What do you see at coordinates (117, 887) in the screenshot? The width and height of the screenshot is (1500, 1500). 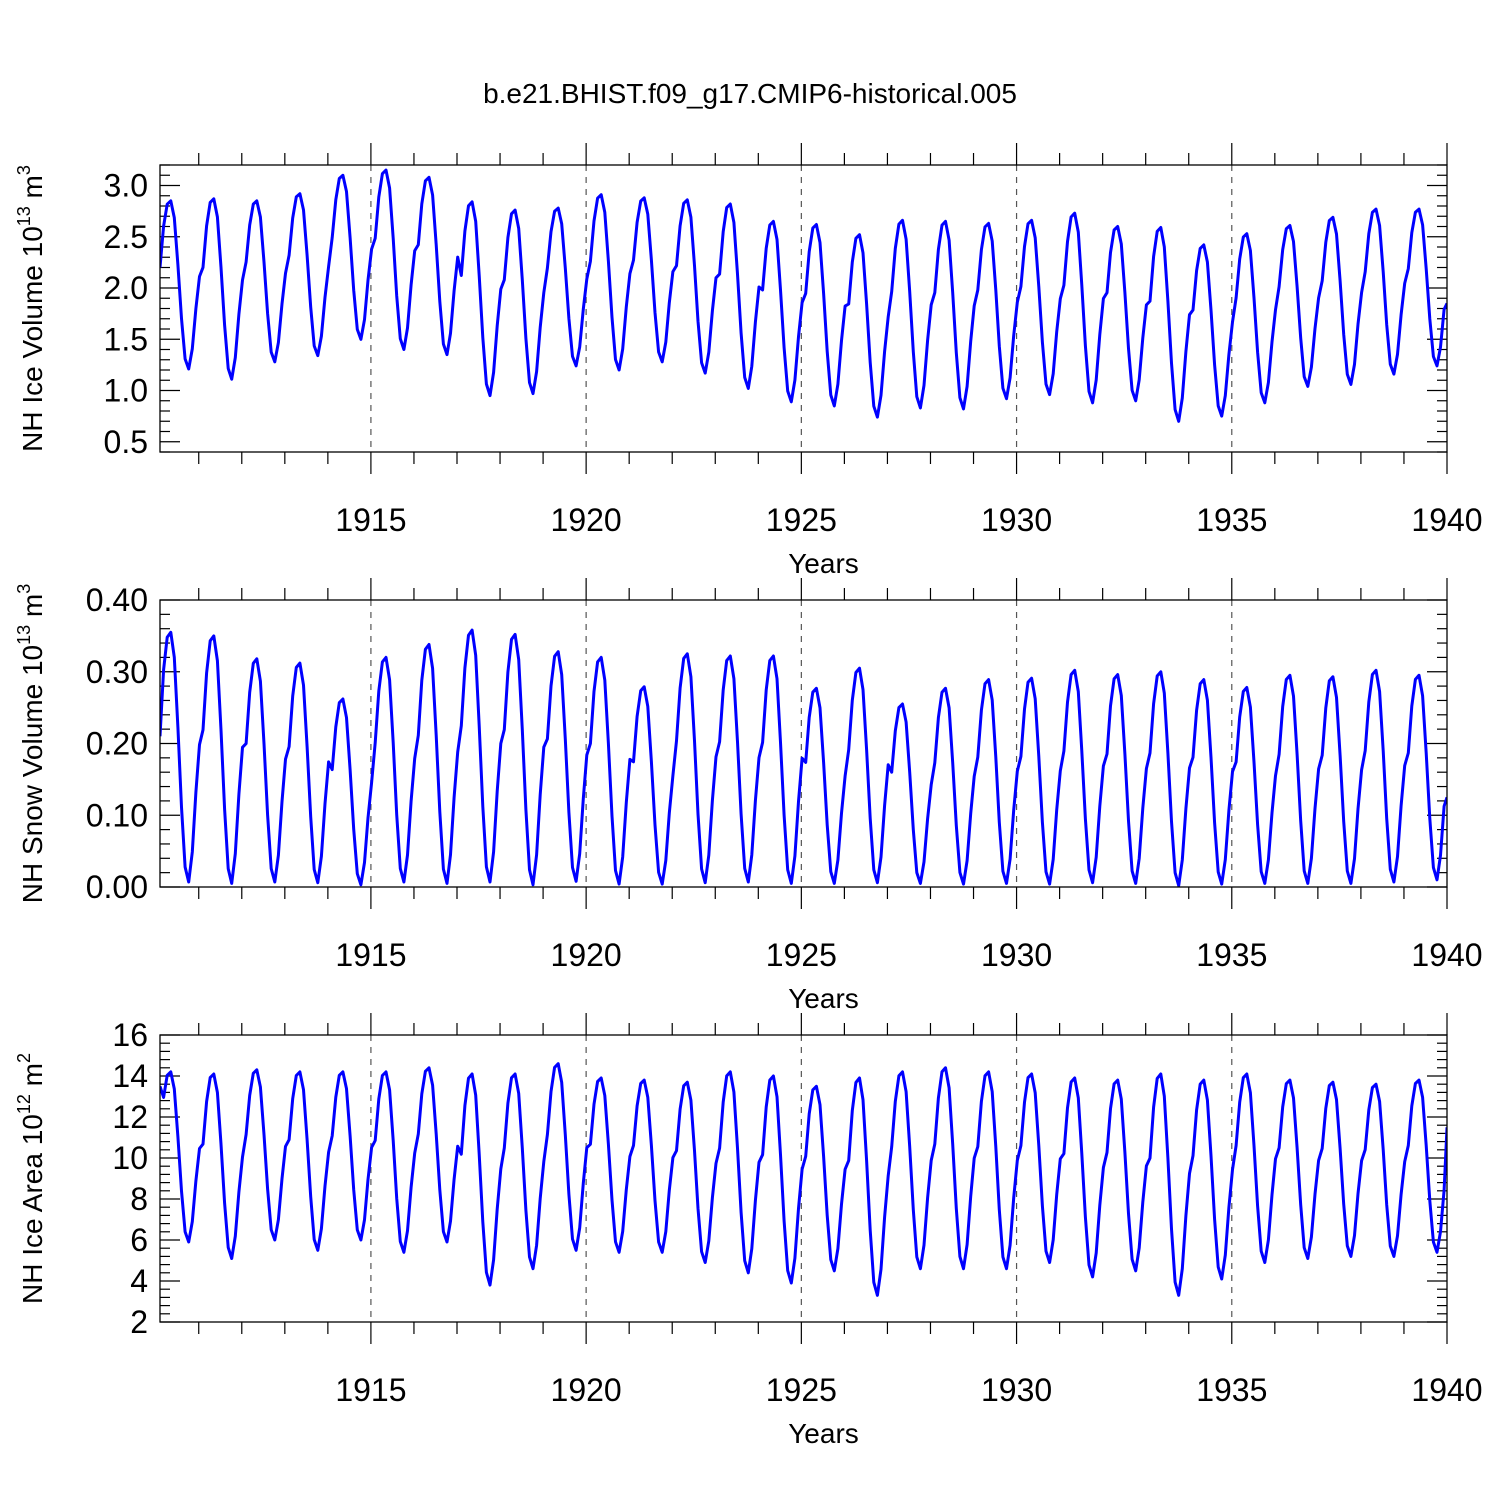 I see `y-tick-label: 0.00` at bounding box center [117, 887].